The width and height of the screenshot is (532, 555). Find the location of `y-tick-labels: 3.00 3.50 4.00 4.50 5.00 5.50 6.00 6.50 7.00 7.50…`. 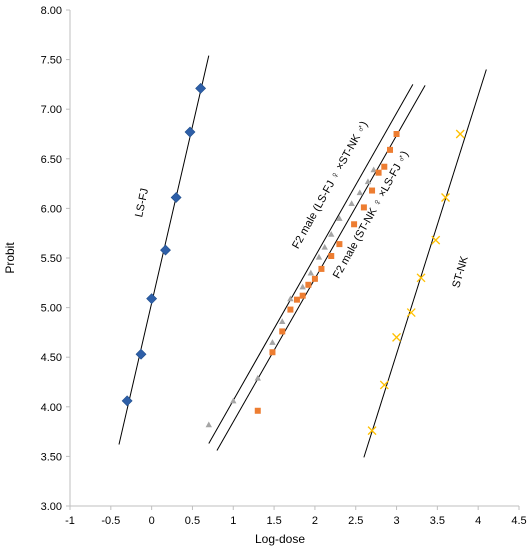

y-tick-labels: 3.00 3.50 4.00 4.50 5.00 5.50 6.00 6.50 7.00 7.50… is located at coordinates (55, 259).